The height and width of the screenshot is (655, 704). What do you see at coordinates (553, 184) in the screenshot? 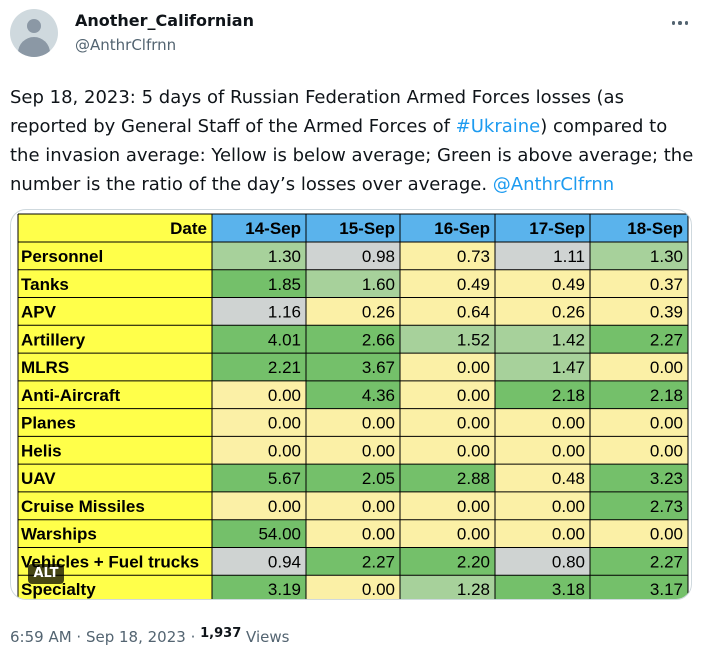
I see `mention-link: @AnthrClfrnn` at bounding box center [553, 184].